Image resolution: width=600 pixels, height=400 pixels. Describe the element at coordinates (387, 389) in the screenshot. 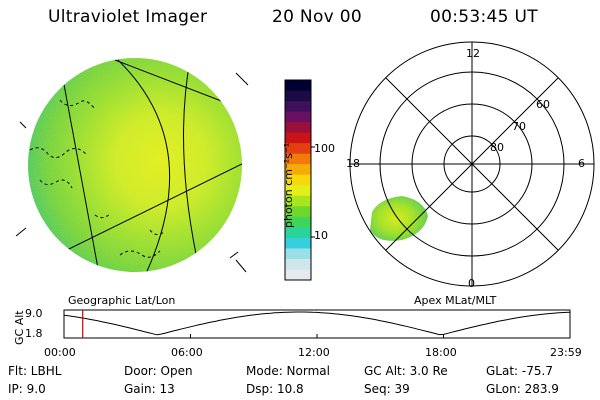

I see `info-seq: Seq: 39` at that location.